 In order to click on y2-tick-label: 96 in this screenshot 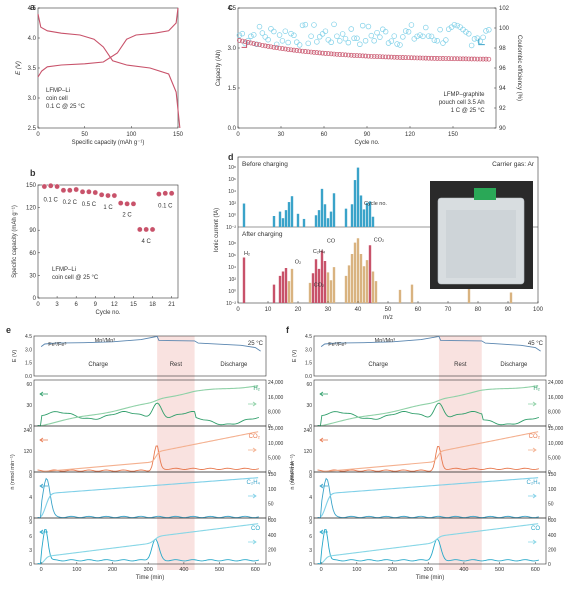, I will do `click(502, 69)`.